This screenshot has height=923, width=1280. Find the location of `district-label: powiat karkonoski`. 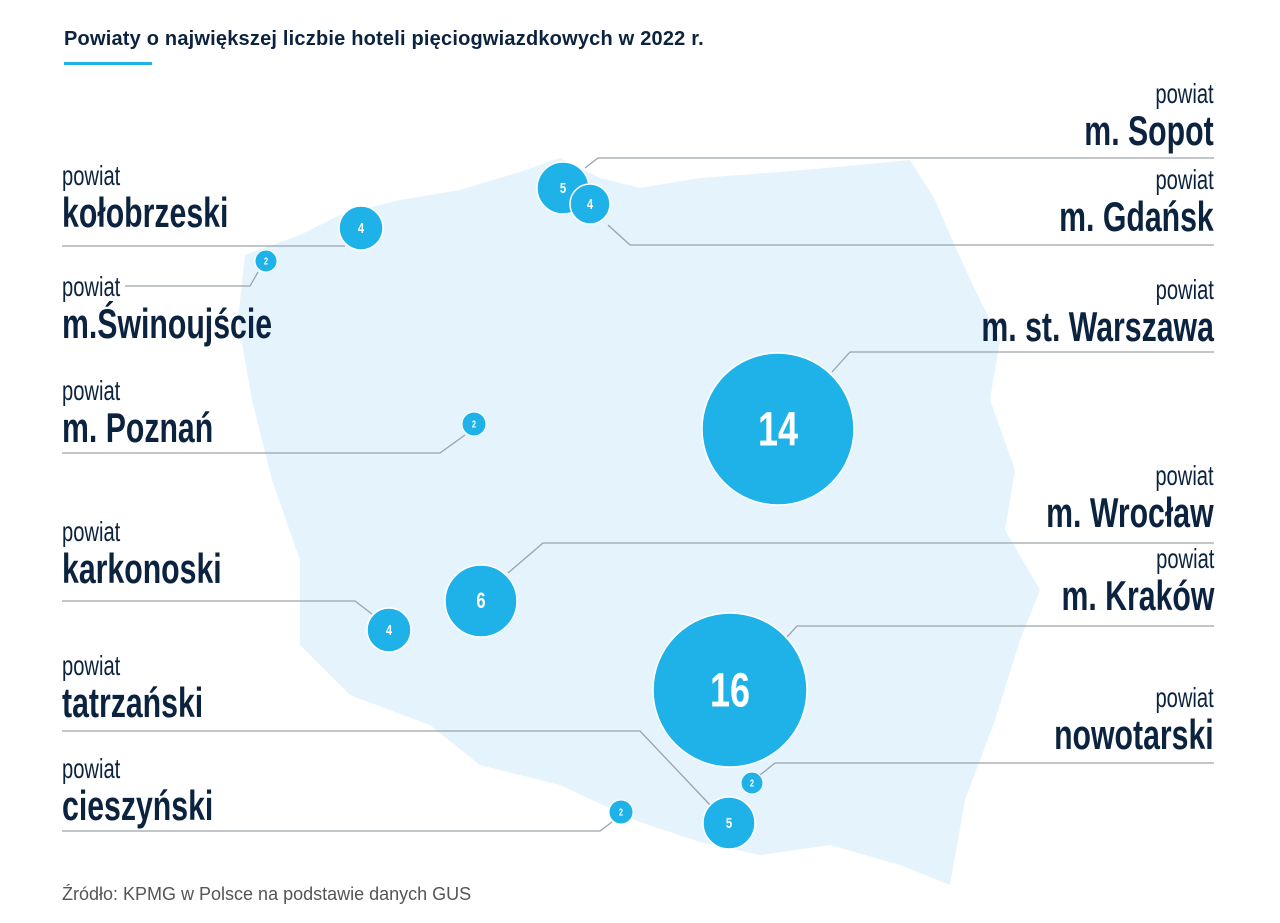

district-label: powiat karkonoski is located at coordinates (173, 554).